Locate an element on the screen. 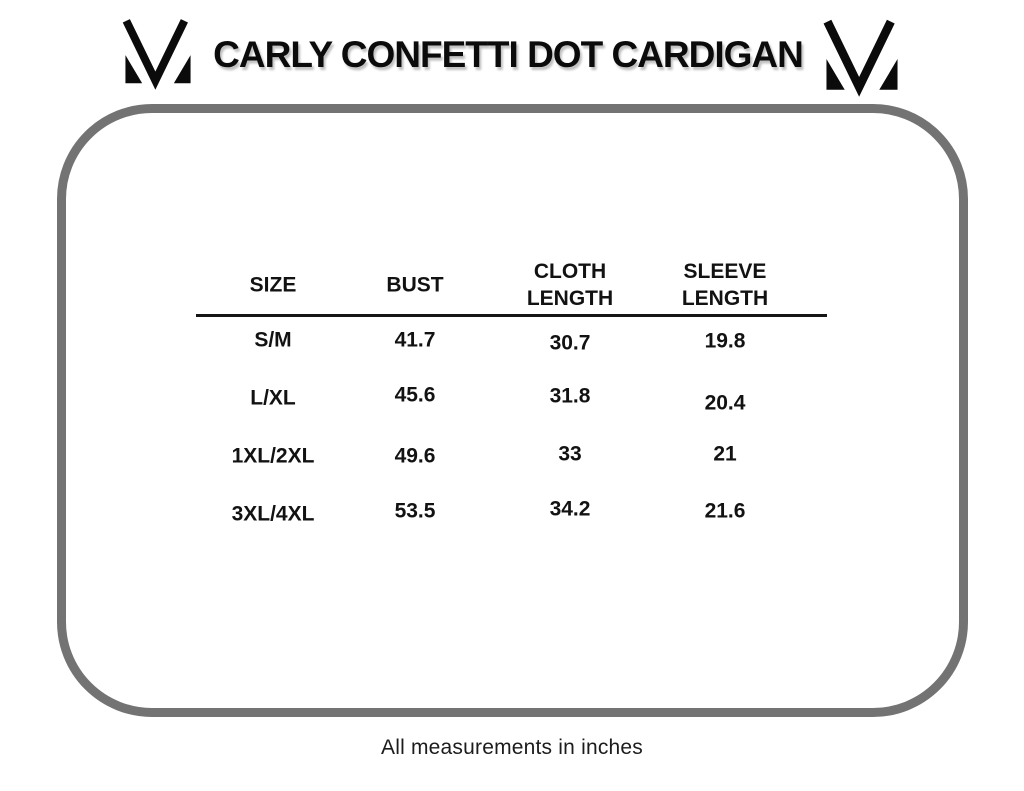 The width and height of the screenshot is (1024, 791). header: CARLY CONFETTI DOT CARDIGAN is located at coordinates (512, 55).